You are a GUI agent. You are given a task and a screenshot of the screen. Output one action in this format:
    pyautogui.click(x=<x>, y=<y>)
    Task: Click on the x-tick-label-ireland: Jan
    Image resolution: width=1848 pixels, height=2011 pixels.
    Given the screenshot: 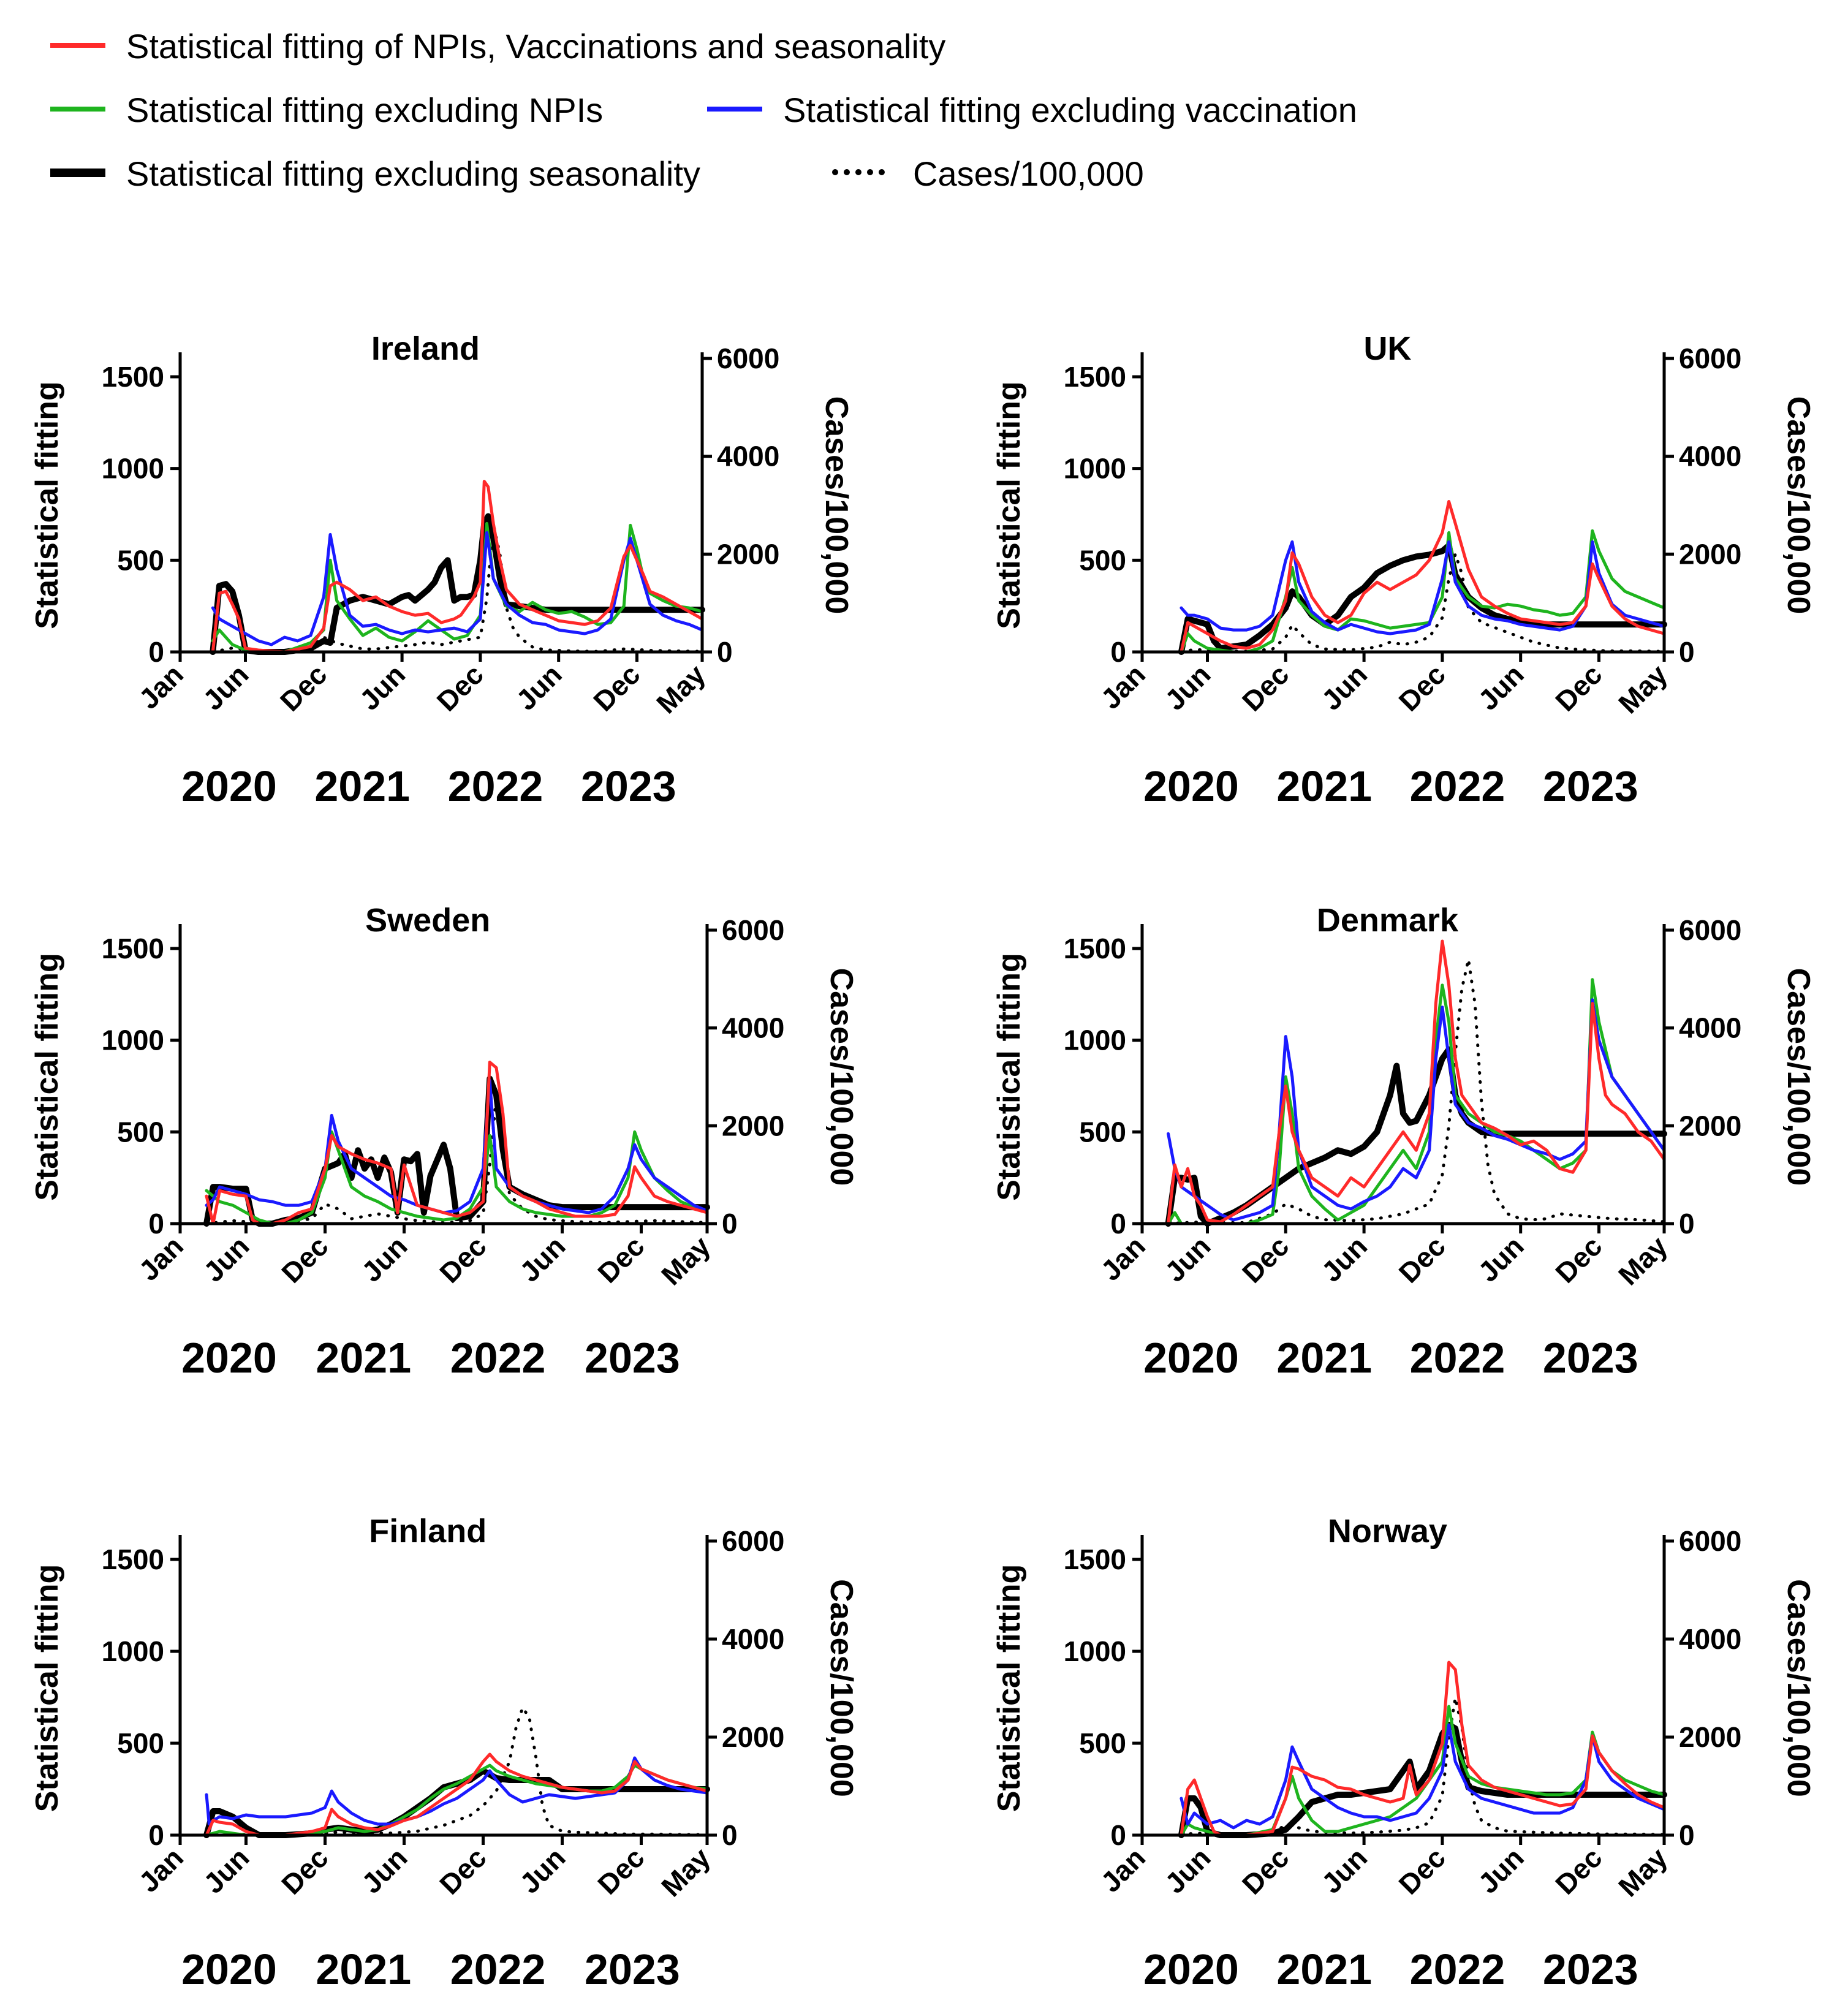 What is the action you would take?
    pyautogui.click(x=160, y=686)
    